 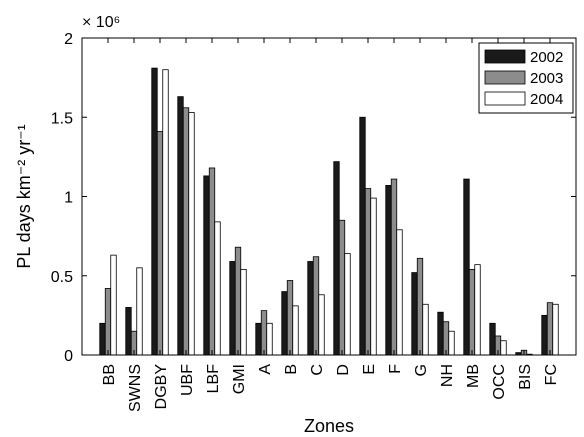 What do you see at coordinates (217, 288) in the screenshot?
I see `bar-2004-lbf` at bounding box center [217, 288].